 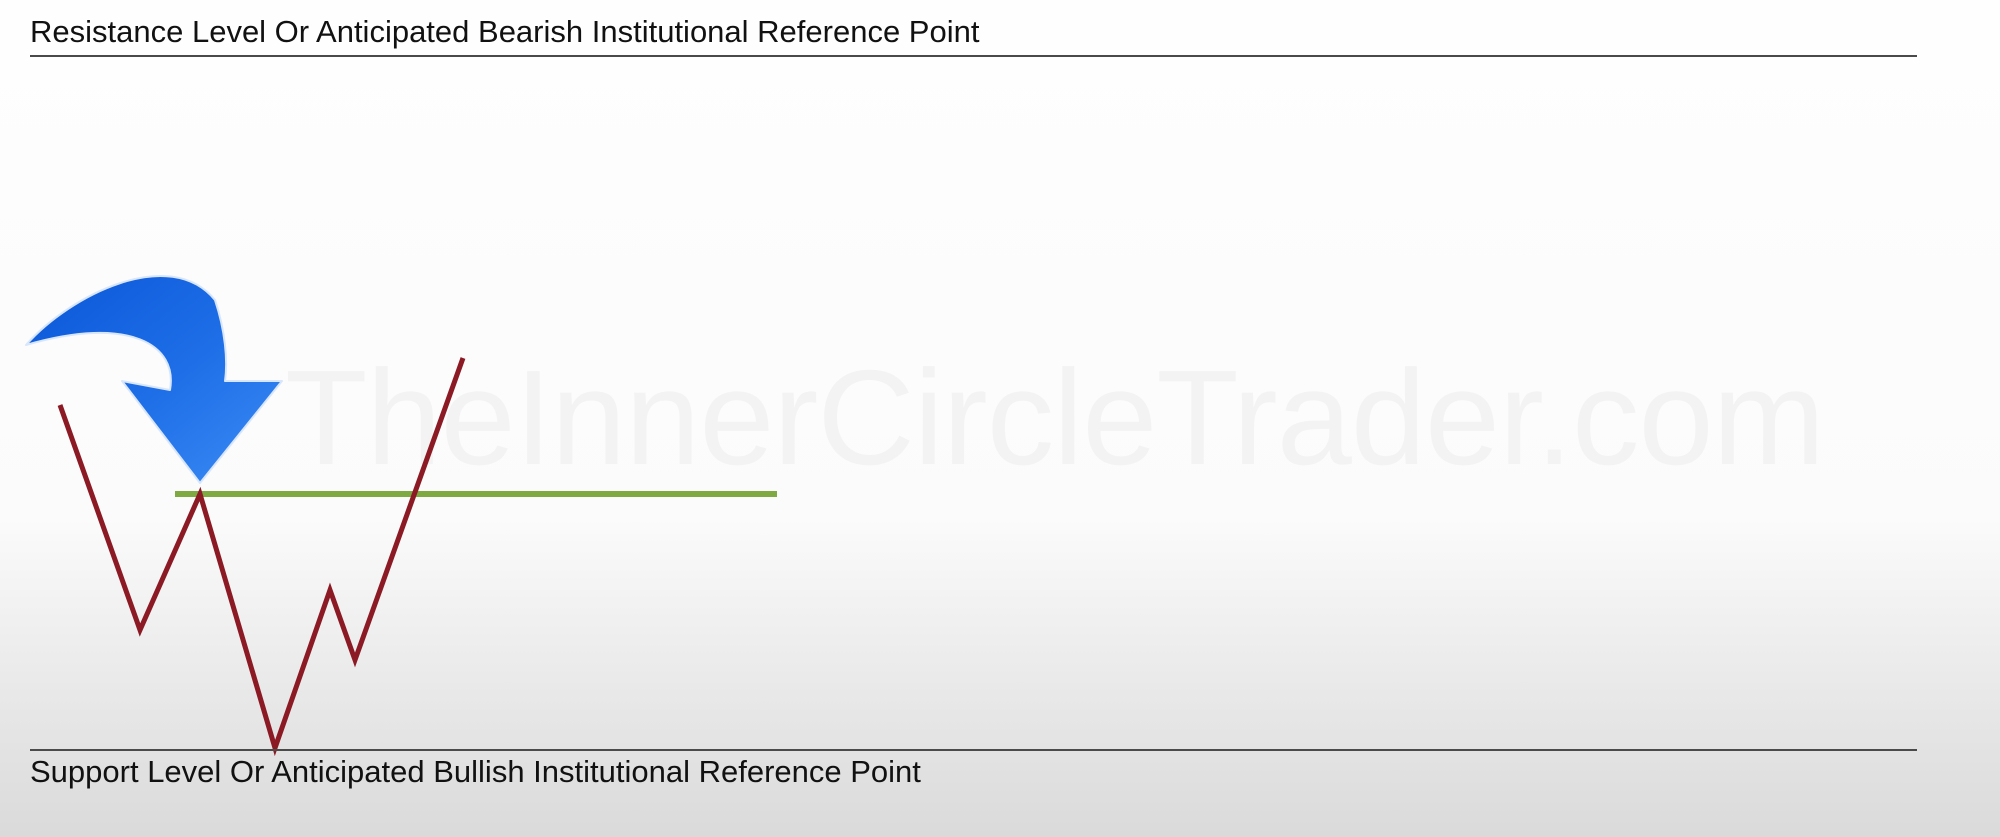 What do you see at coordinates (973, 56) in the screenshot?
I see `resistance-line` at bounding box center [973, 56].